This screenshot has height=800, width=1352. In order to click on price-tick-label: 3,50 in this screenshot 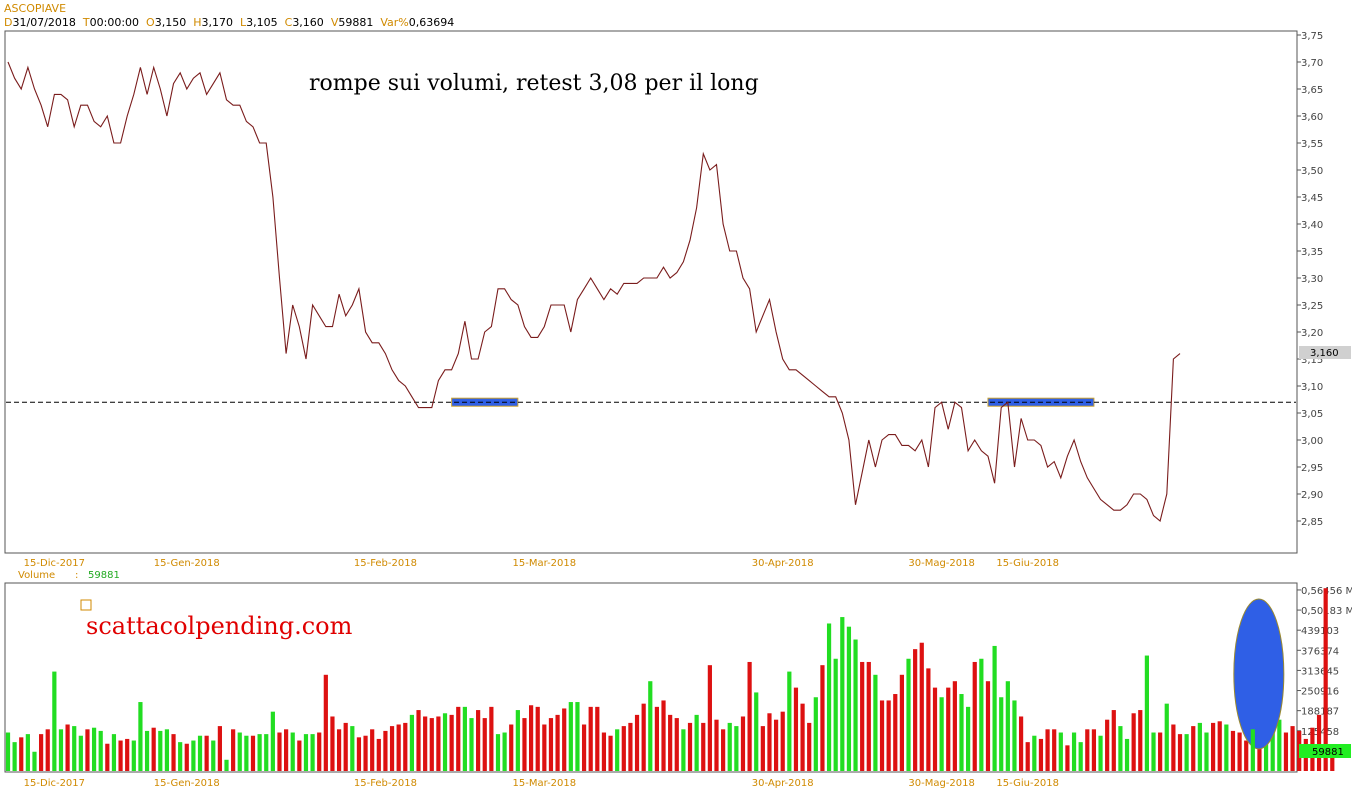, I will do `click(1312, 171)`.